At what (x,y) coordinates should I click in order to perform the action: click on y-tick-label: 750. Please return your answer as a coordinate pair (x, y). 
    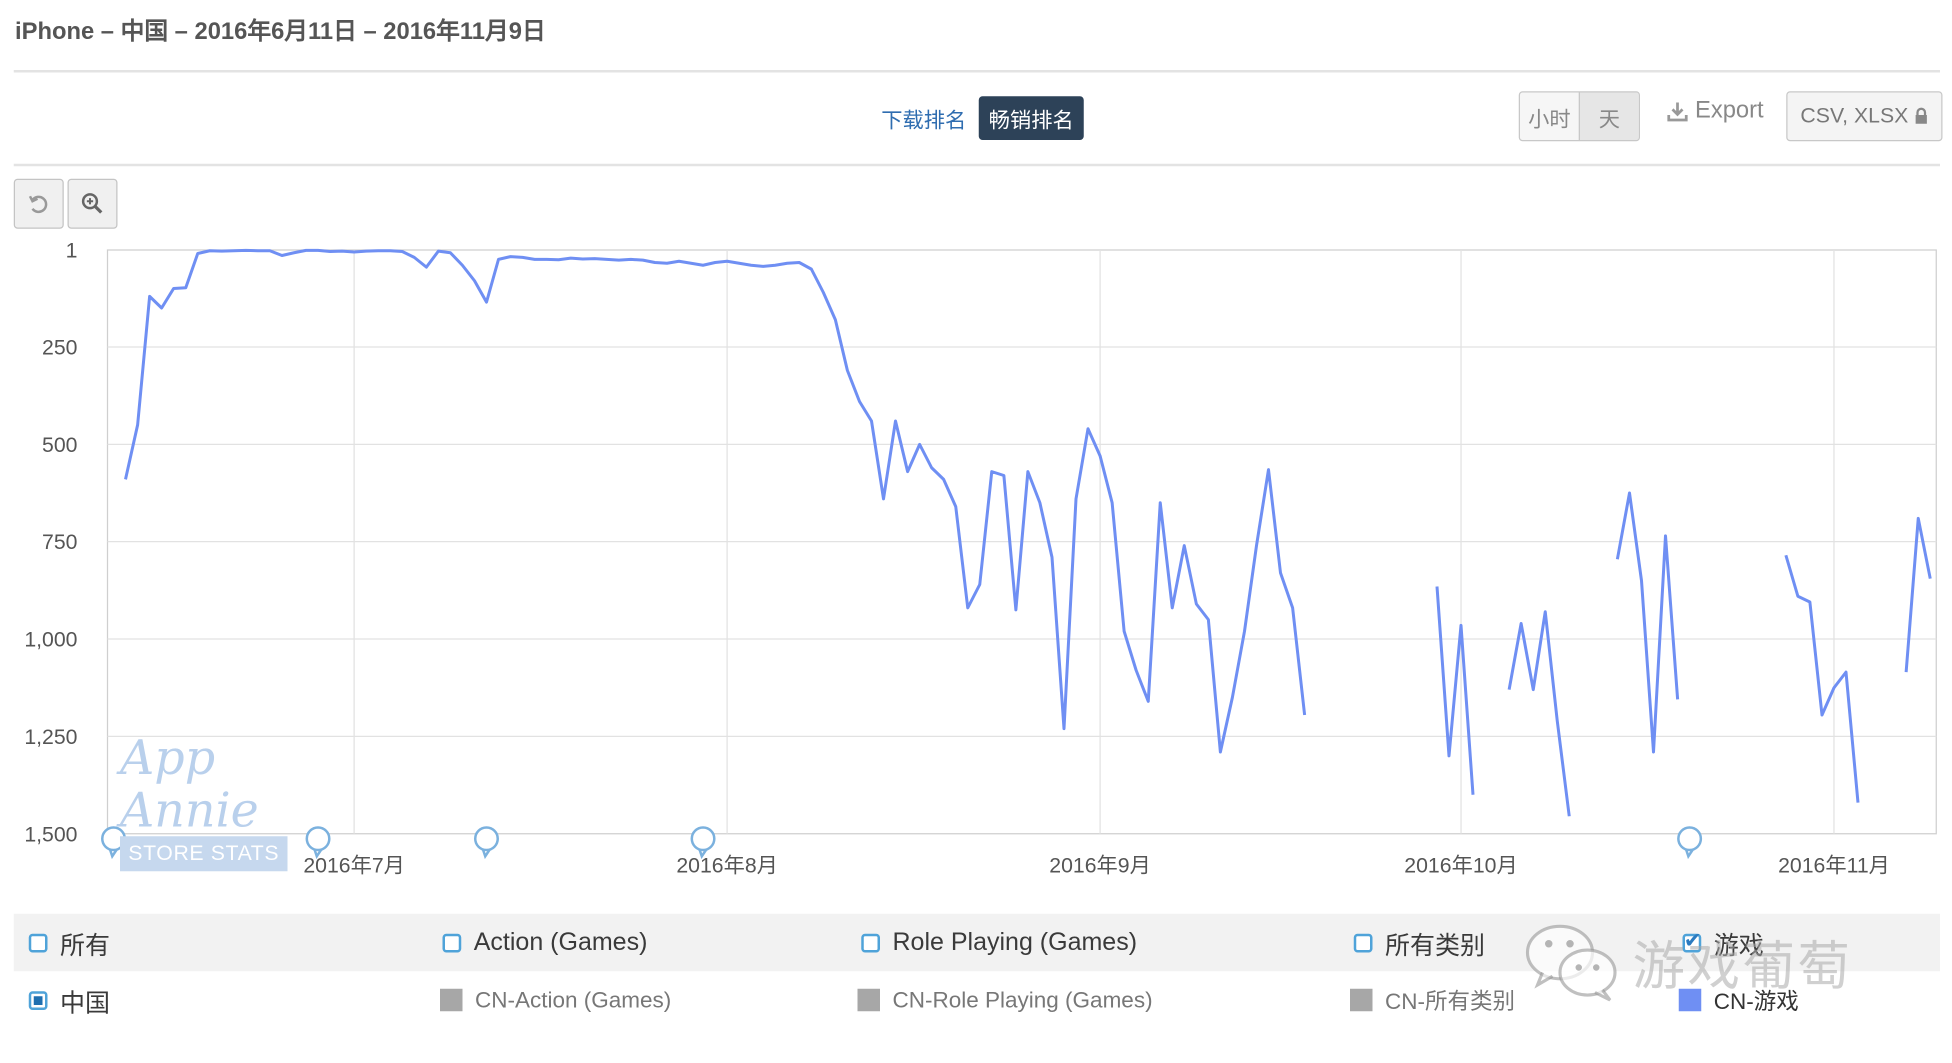
    Looking at the image, I should click on (59, 542).